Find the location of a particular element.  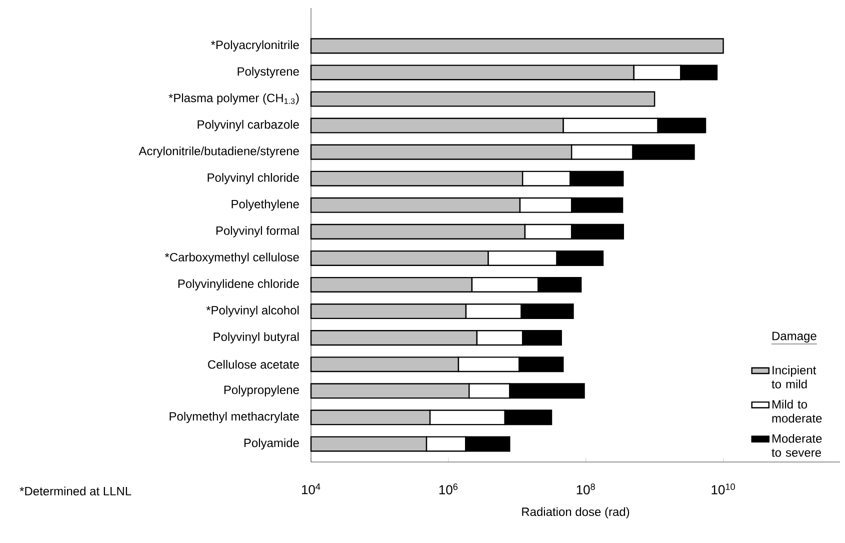

y-tick-label: Polypropylene is located at coordinates (261, 390).